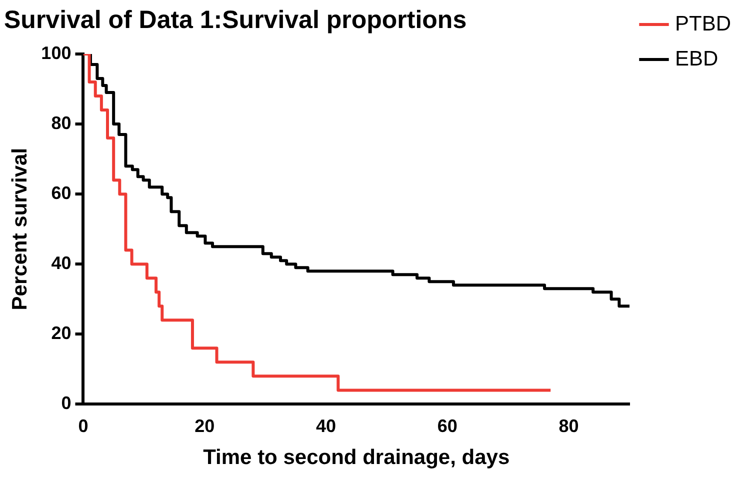 Image resolution: width=751 pixels, height=479 pixels. What do you see at coordinates (20, 229) in the screenshot?
I see `y-axis-title: Percent survival` at bounding box center [20, 229].